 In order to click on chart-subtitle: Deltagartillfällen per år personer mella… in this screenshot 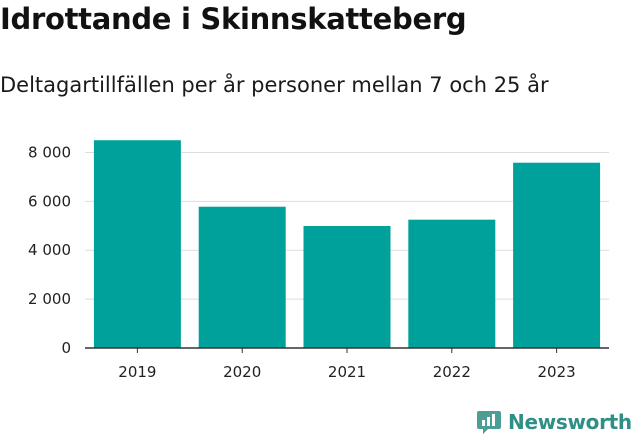, I will do `click(274, 85)`.